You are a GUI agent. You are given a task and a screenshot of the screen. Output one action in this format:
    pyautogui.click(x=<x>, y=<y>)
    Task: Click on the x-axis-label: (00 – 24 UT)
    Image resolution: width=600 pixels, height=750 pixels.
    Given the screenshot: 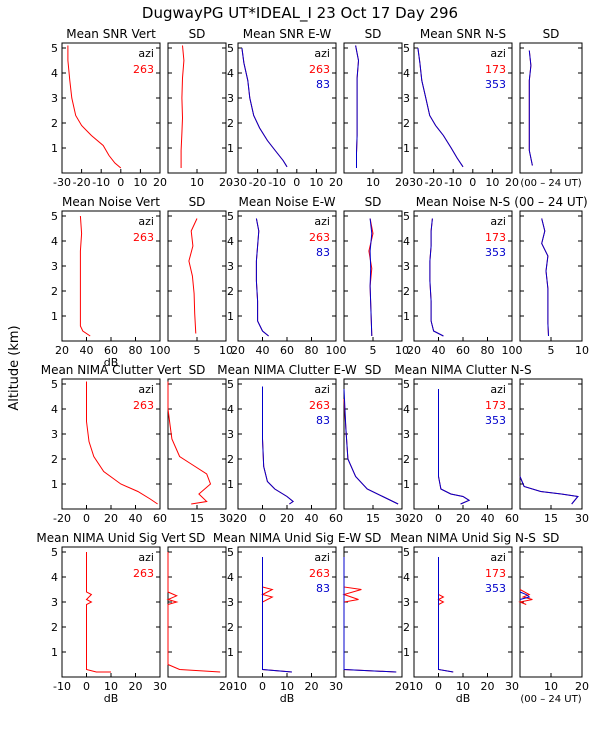 What is the action you would take?
    pyautogui.click(x=550, y=699)
    